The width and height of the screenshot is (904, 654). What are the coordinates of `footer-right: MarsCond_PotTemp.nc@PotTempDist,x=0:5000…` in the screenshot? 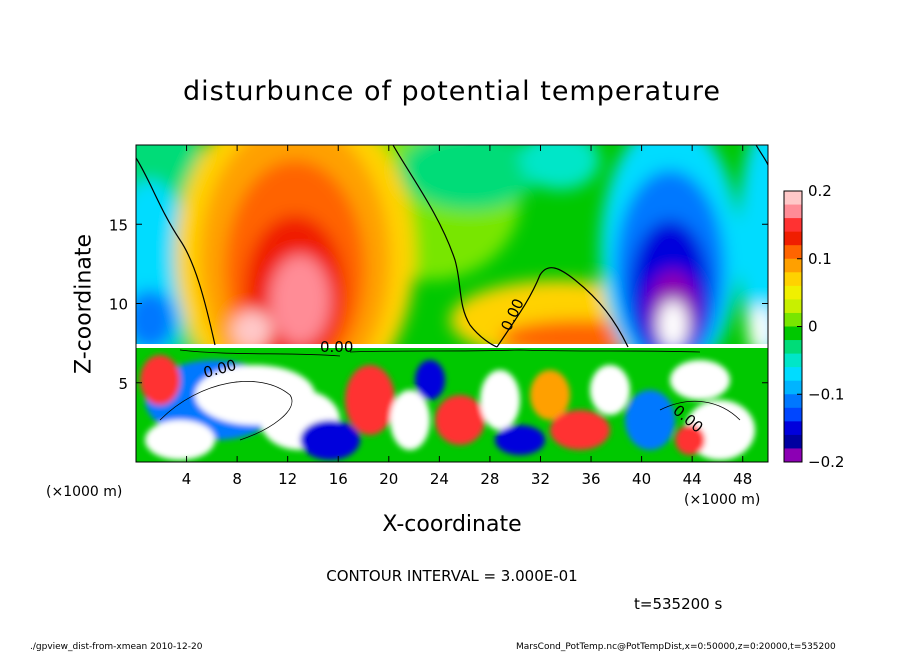 It's located at (676, 647).